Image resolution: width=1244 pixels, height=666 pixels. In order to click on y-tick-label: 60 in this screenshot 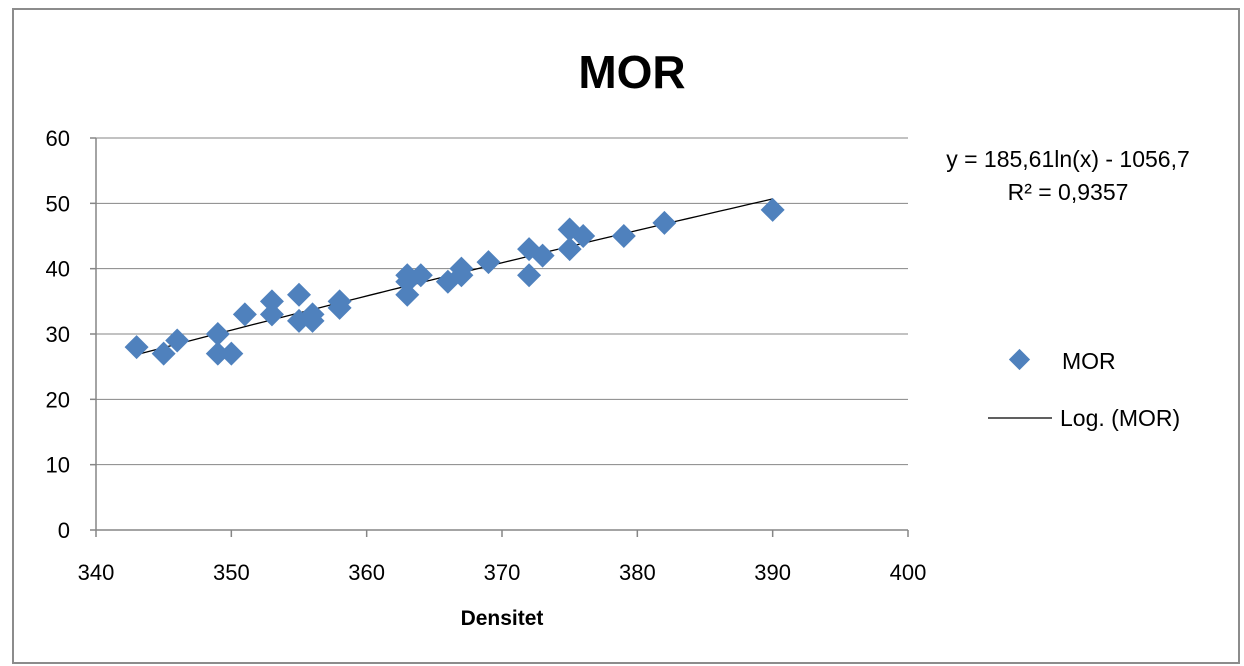, I will do `click(58, 138)`.